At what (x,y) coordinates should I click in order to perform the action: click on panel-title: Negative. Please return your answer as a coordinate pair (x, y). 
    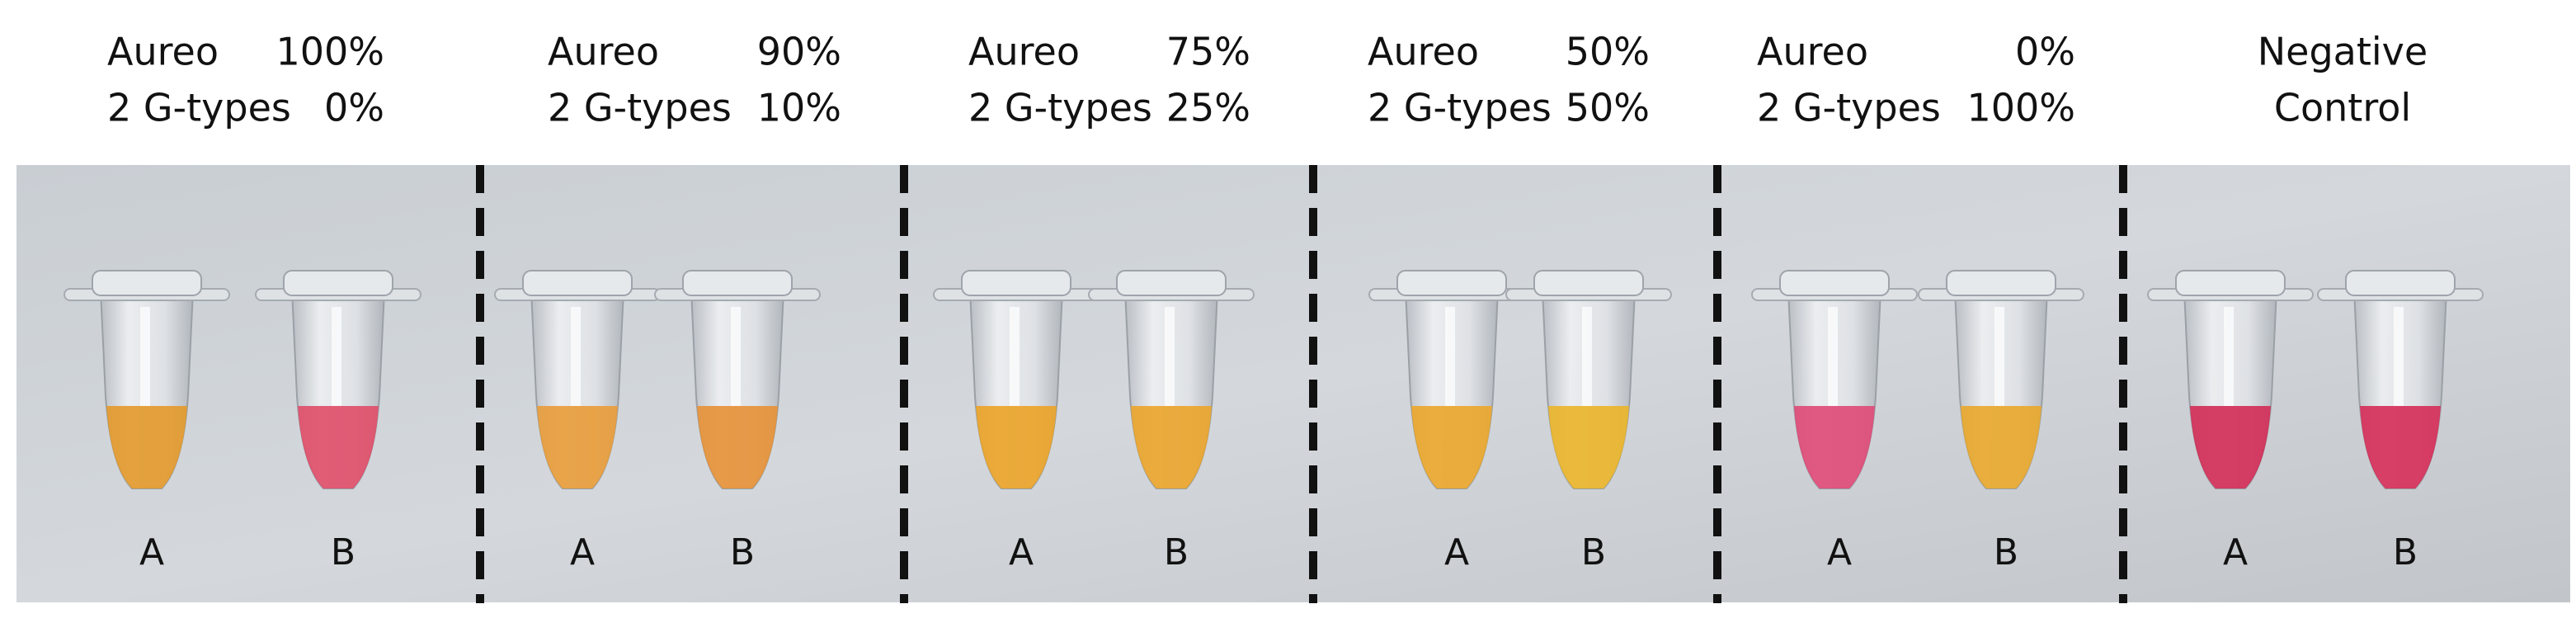
    Looking at the image, I should click on (2343, 52).